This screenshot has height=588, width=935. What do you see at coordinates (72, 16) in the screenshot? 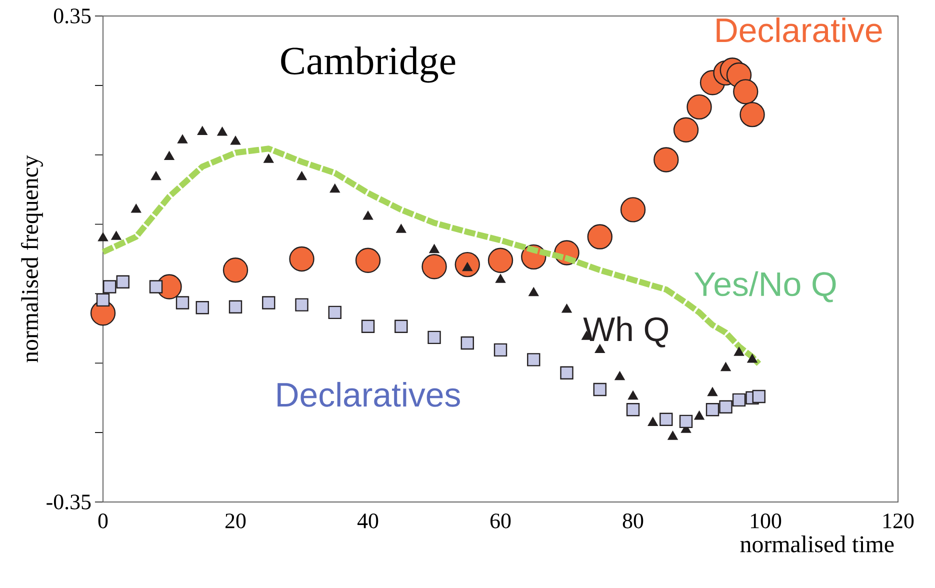
I see `y-tick-label: 0.35` at bounding box center [72, 16].